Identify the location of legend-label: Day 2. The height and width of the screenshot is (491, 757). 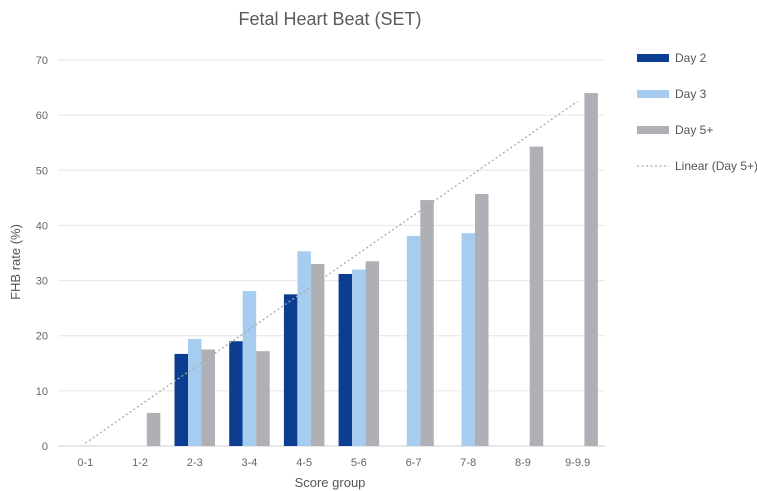
(691, 58).